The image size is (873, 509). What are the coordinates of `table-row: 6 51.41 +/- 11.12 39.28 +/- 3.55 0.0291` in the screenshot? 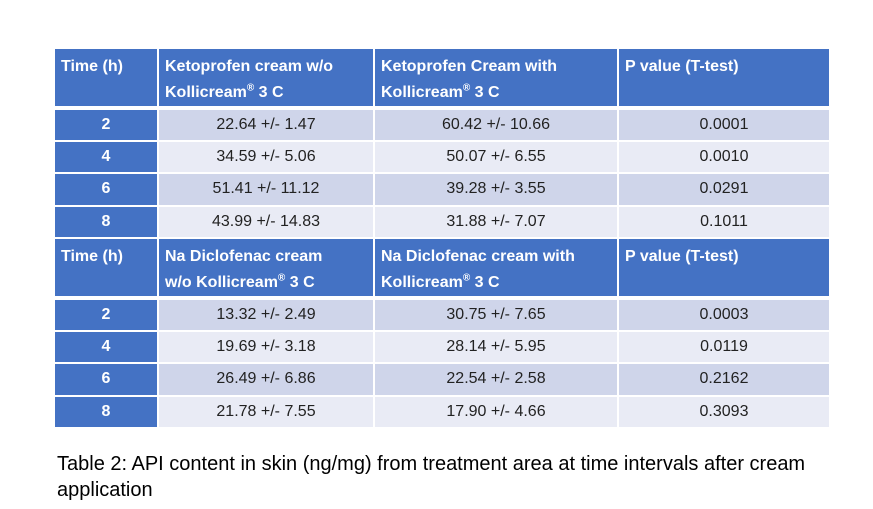 It's located at (442, 189).